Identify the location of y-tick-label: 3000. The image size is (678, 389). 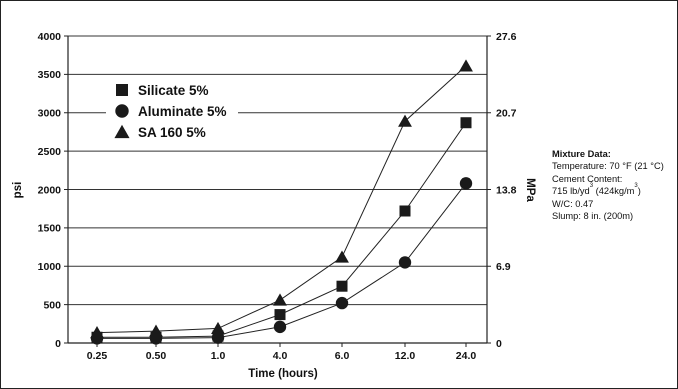
(50, 114).